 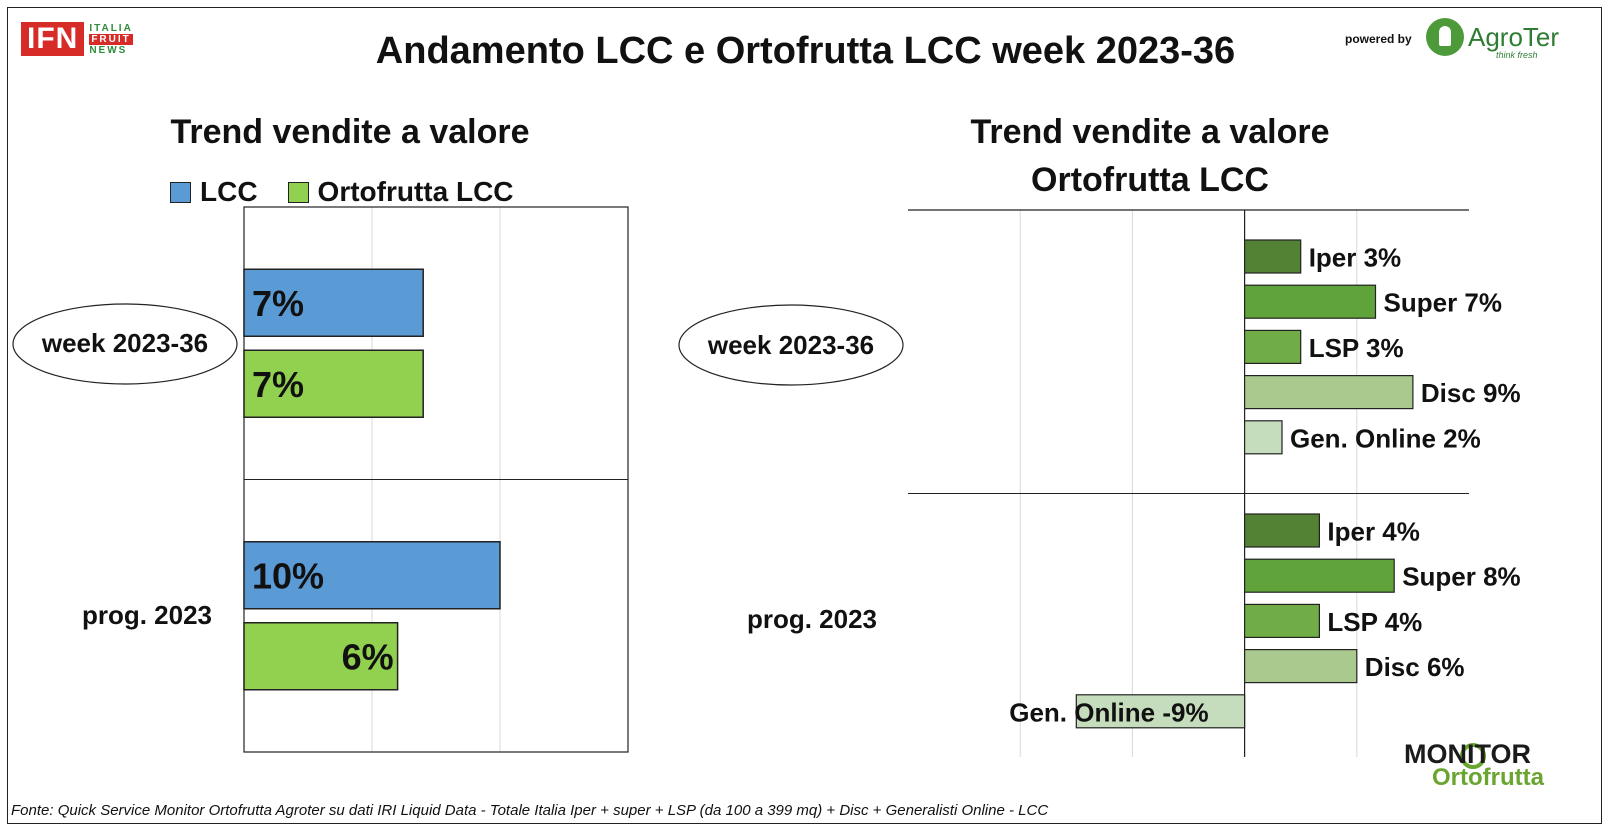 I want to click on ifn-word-3: NEWS, so click(x=108, y=50).